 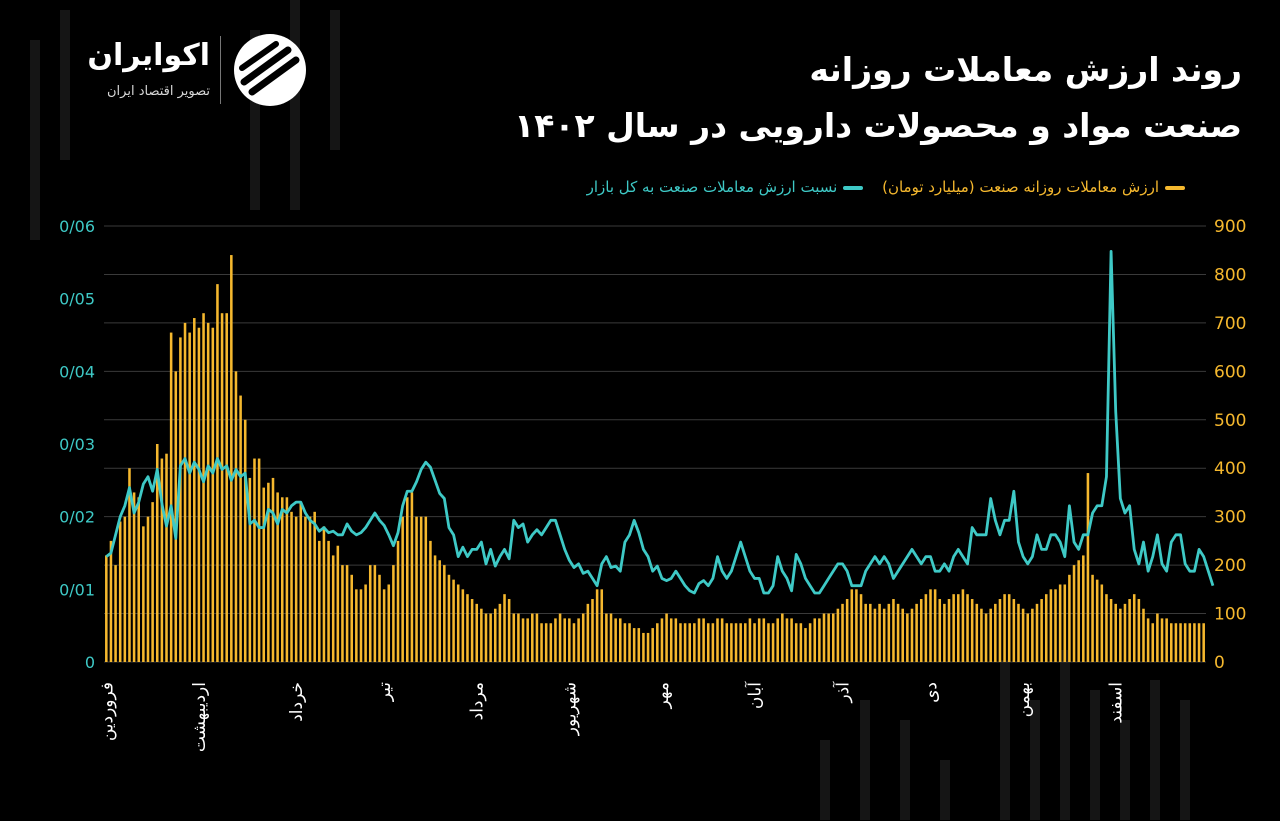 I want to click on month-tick-label: مرداد, so click(x=478, y=701).